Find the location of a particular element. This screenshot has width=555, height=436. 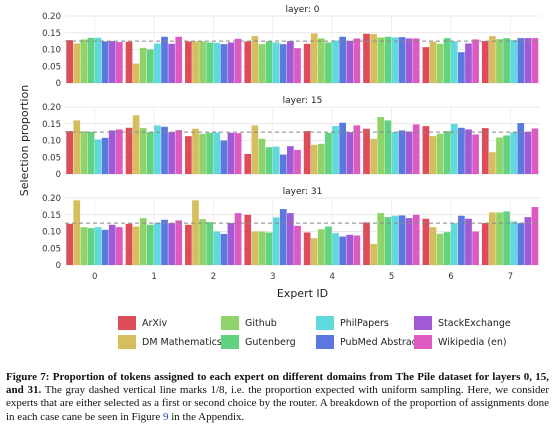

figure-reference-link: 9 is located at coordinates (165, 416).